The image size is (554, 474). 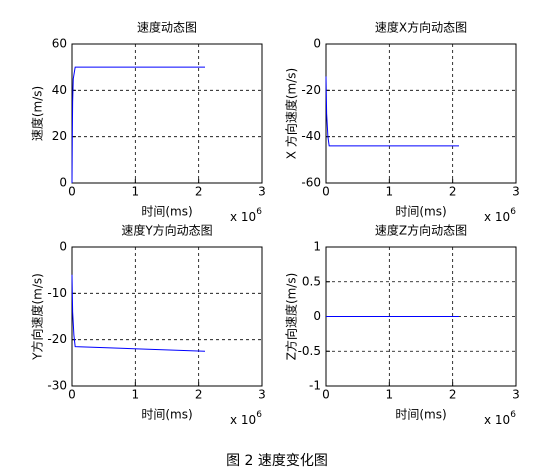 What do you see at coordinates (166, 230) in the screenshot?
I see `chart-title: 速度Y方向动态图` at bounding box center [166, 230].